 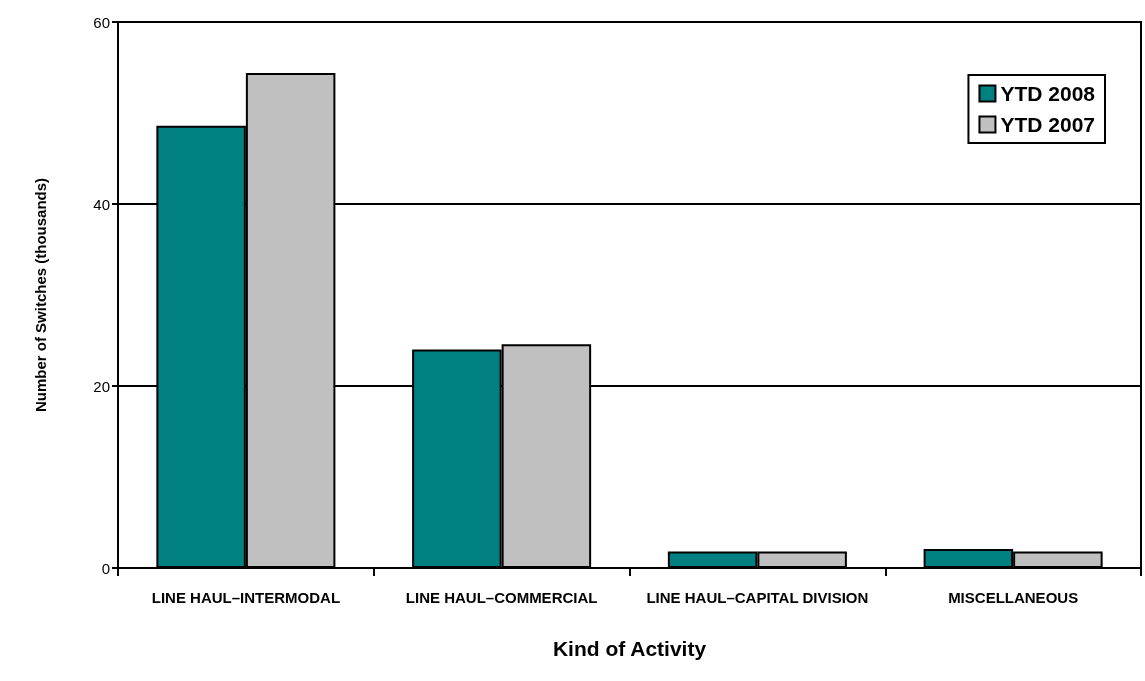 What do you see at coordinates (1048, 93) in the screenshot?
I see `legend-label: YTD 2008` at bounding box center [1048, 93].